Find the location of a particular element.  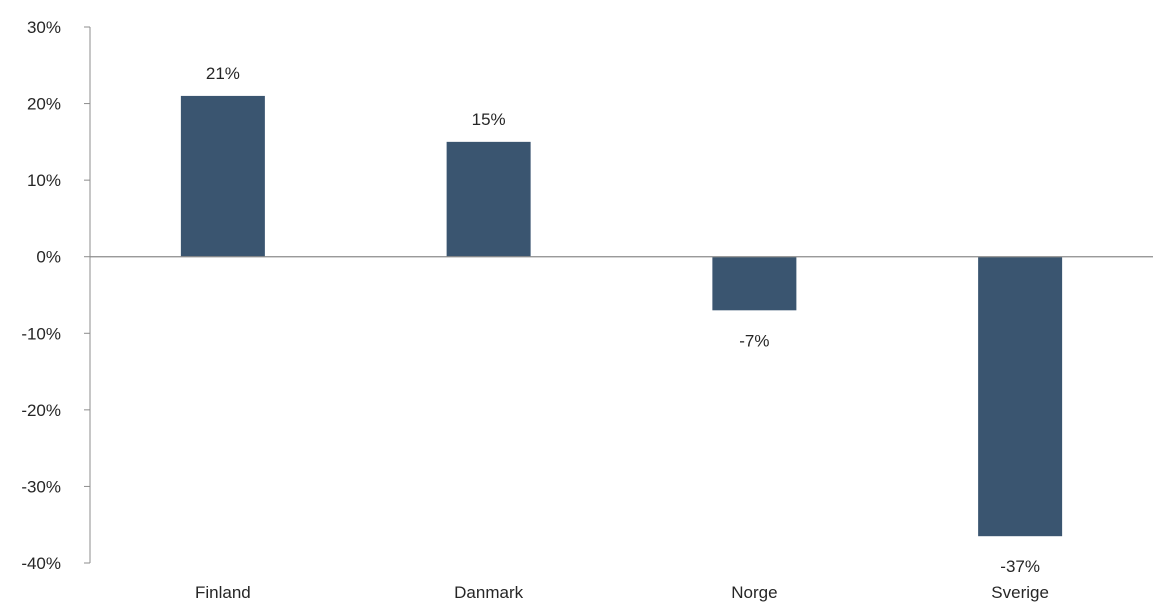

y-tick-label: -10% is located at coordinates (41, 333).